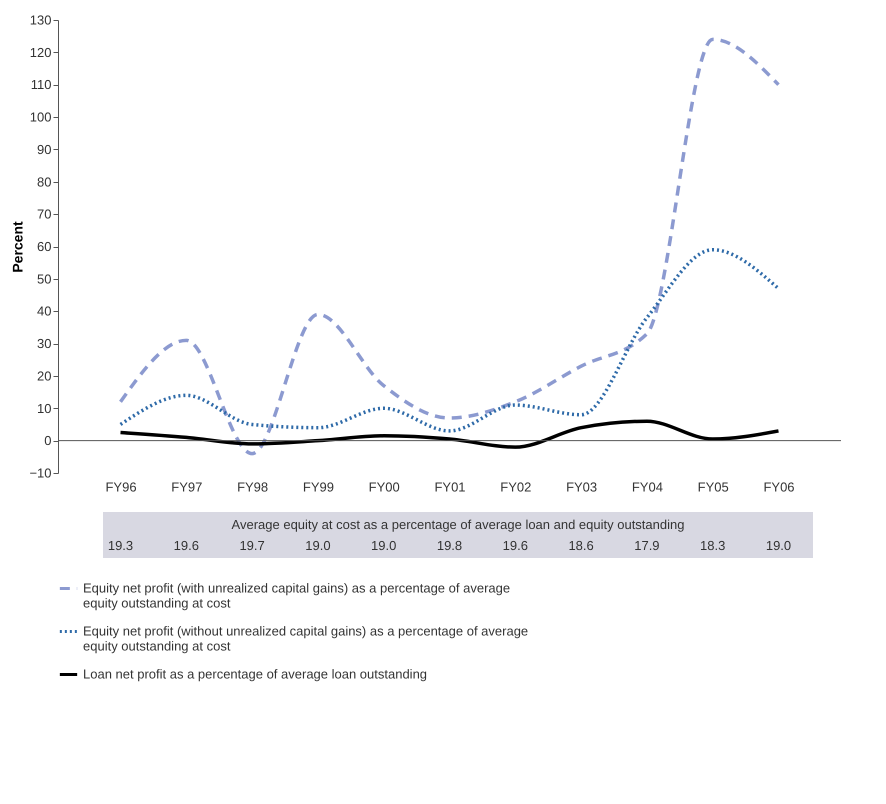 Image resolution: width=886 pixels, height=804 pixels. Describe the element at coordinates (318, 487) in the screenshot. I see `x-tick-label: FY99` at that location.